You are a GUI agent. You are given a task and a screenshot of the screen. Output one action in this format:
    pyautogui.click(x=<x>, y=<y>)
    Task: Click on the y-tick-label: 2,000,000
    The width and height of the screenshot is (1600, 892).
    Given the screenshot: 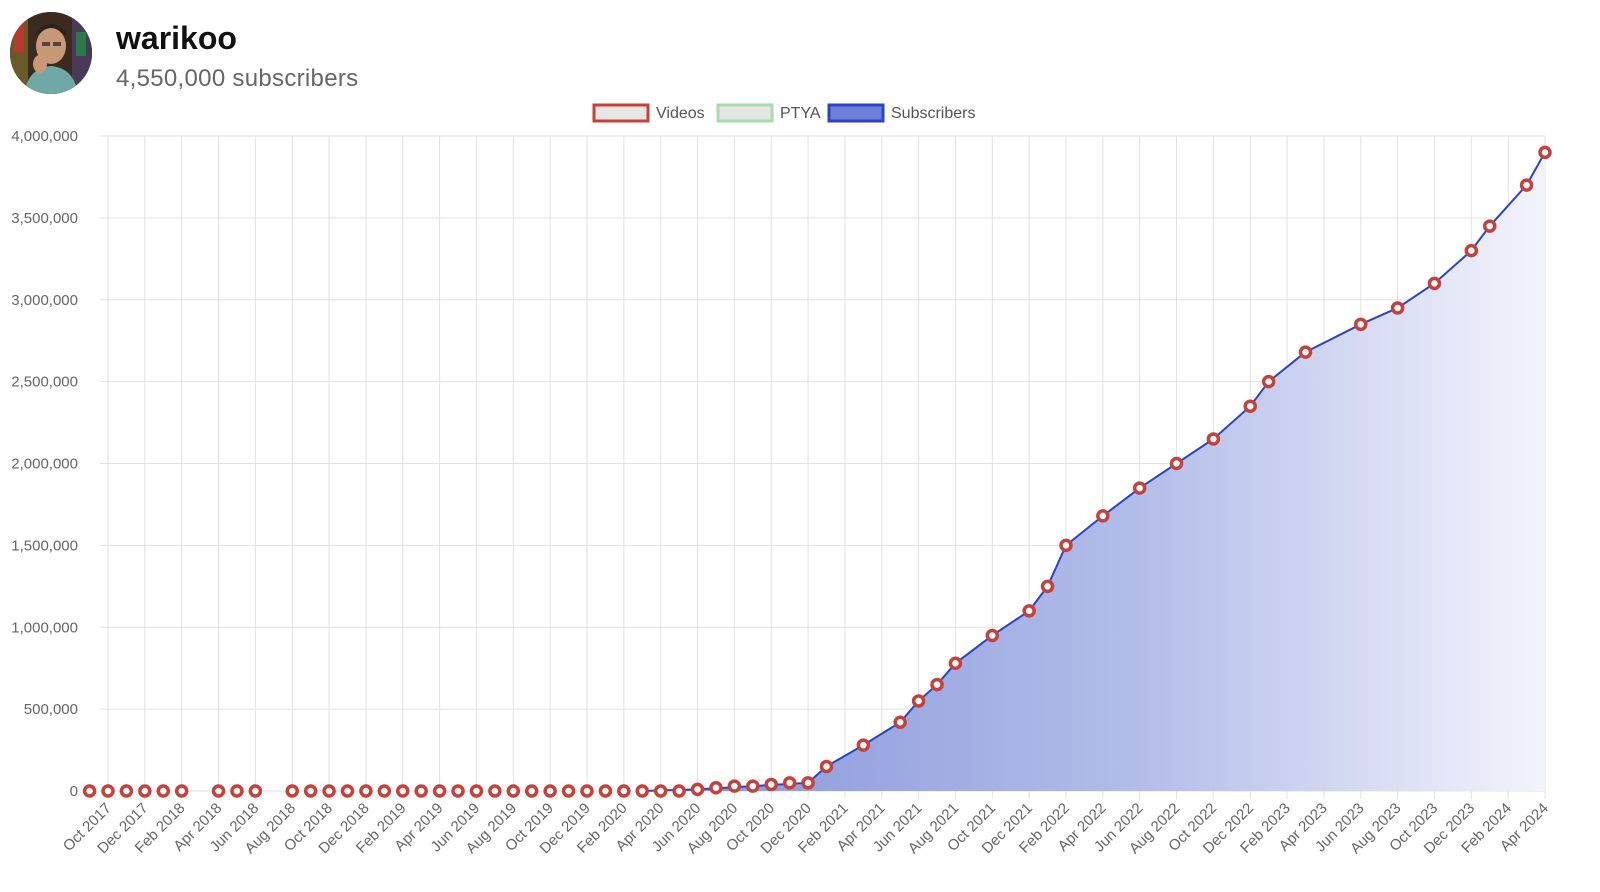 What is the action you would take?
    pyautogui.click(x=44, y=464)
    